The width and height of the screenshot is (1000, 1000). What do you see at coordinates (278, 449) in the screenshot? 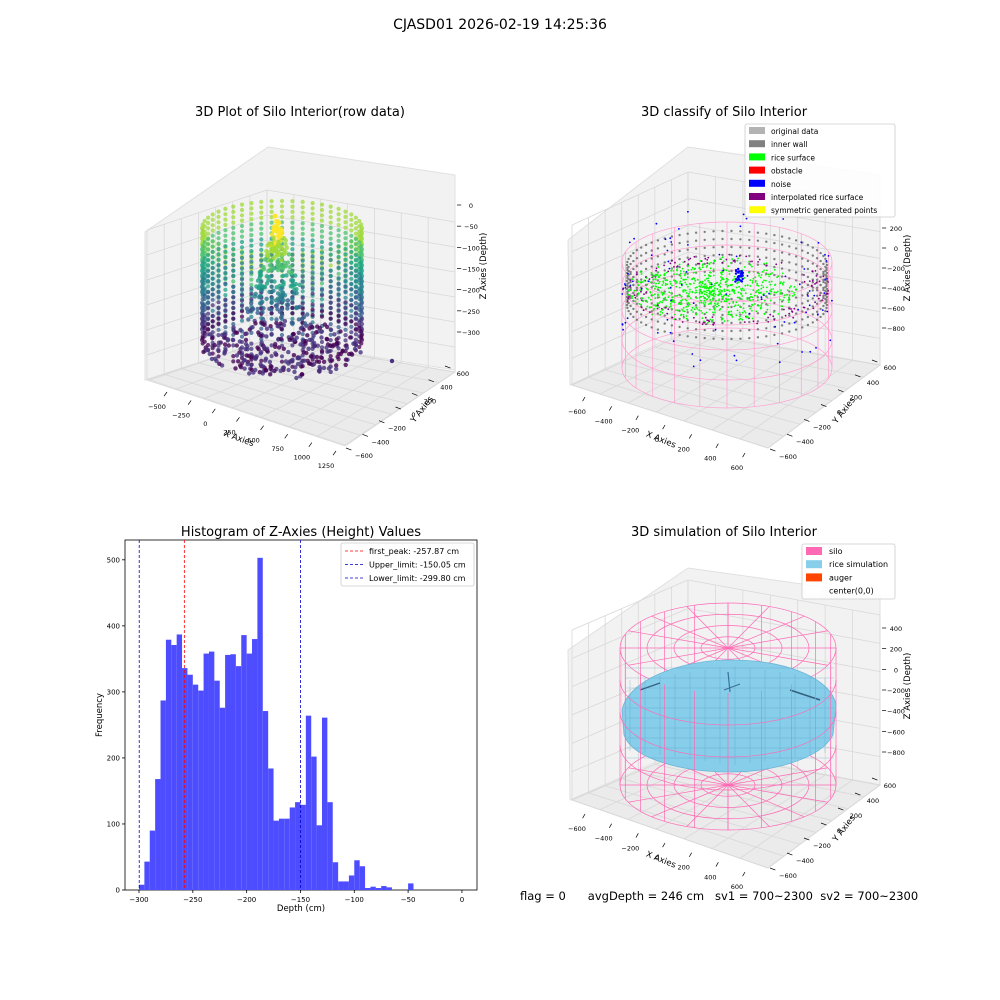
I see `raw-x-tick-label: 750` at bounding box center [278, 449].